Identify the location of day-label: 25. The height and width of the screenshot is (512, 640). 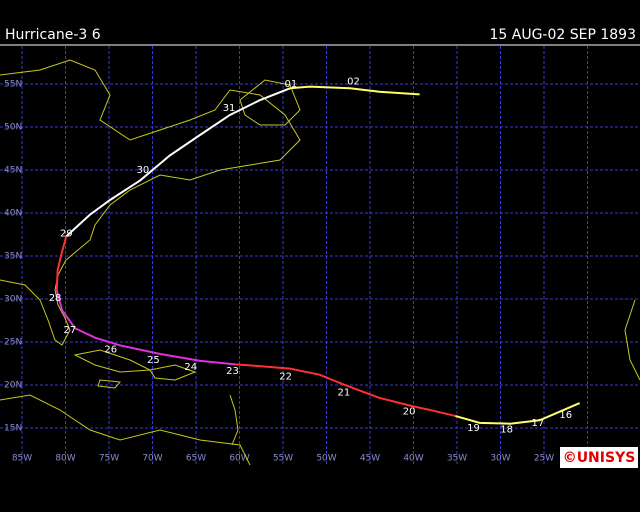
(153, 360).